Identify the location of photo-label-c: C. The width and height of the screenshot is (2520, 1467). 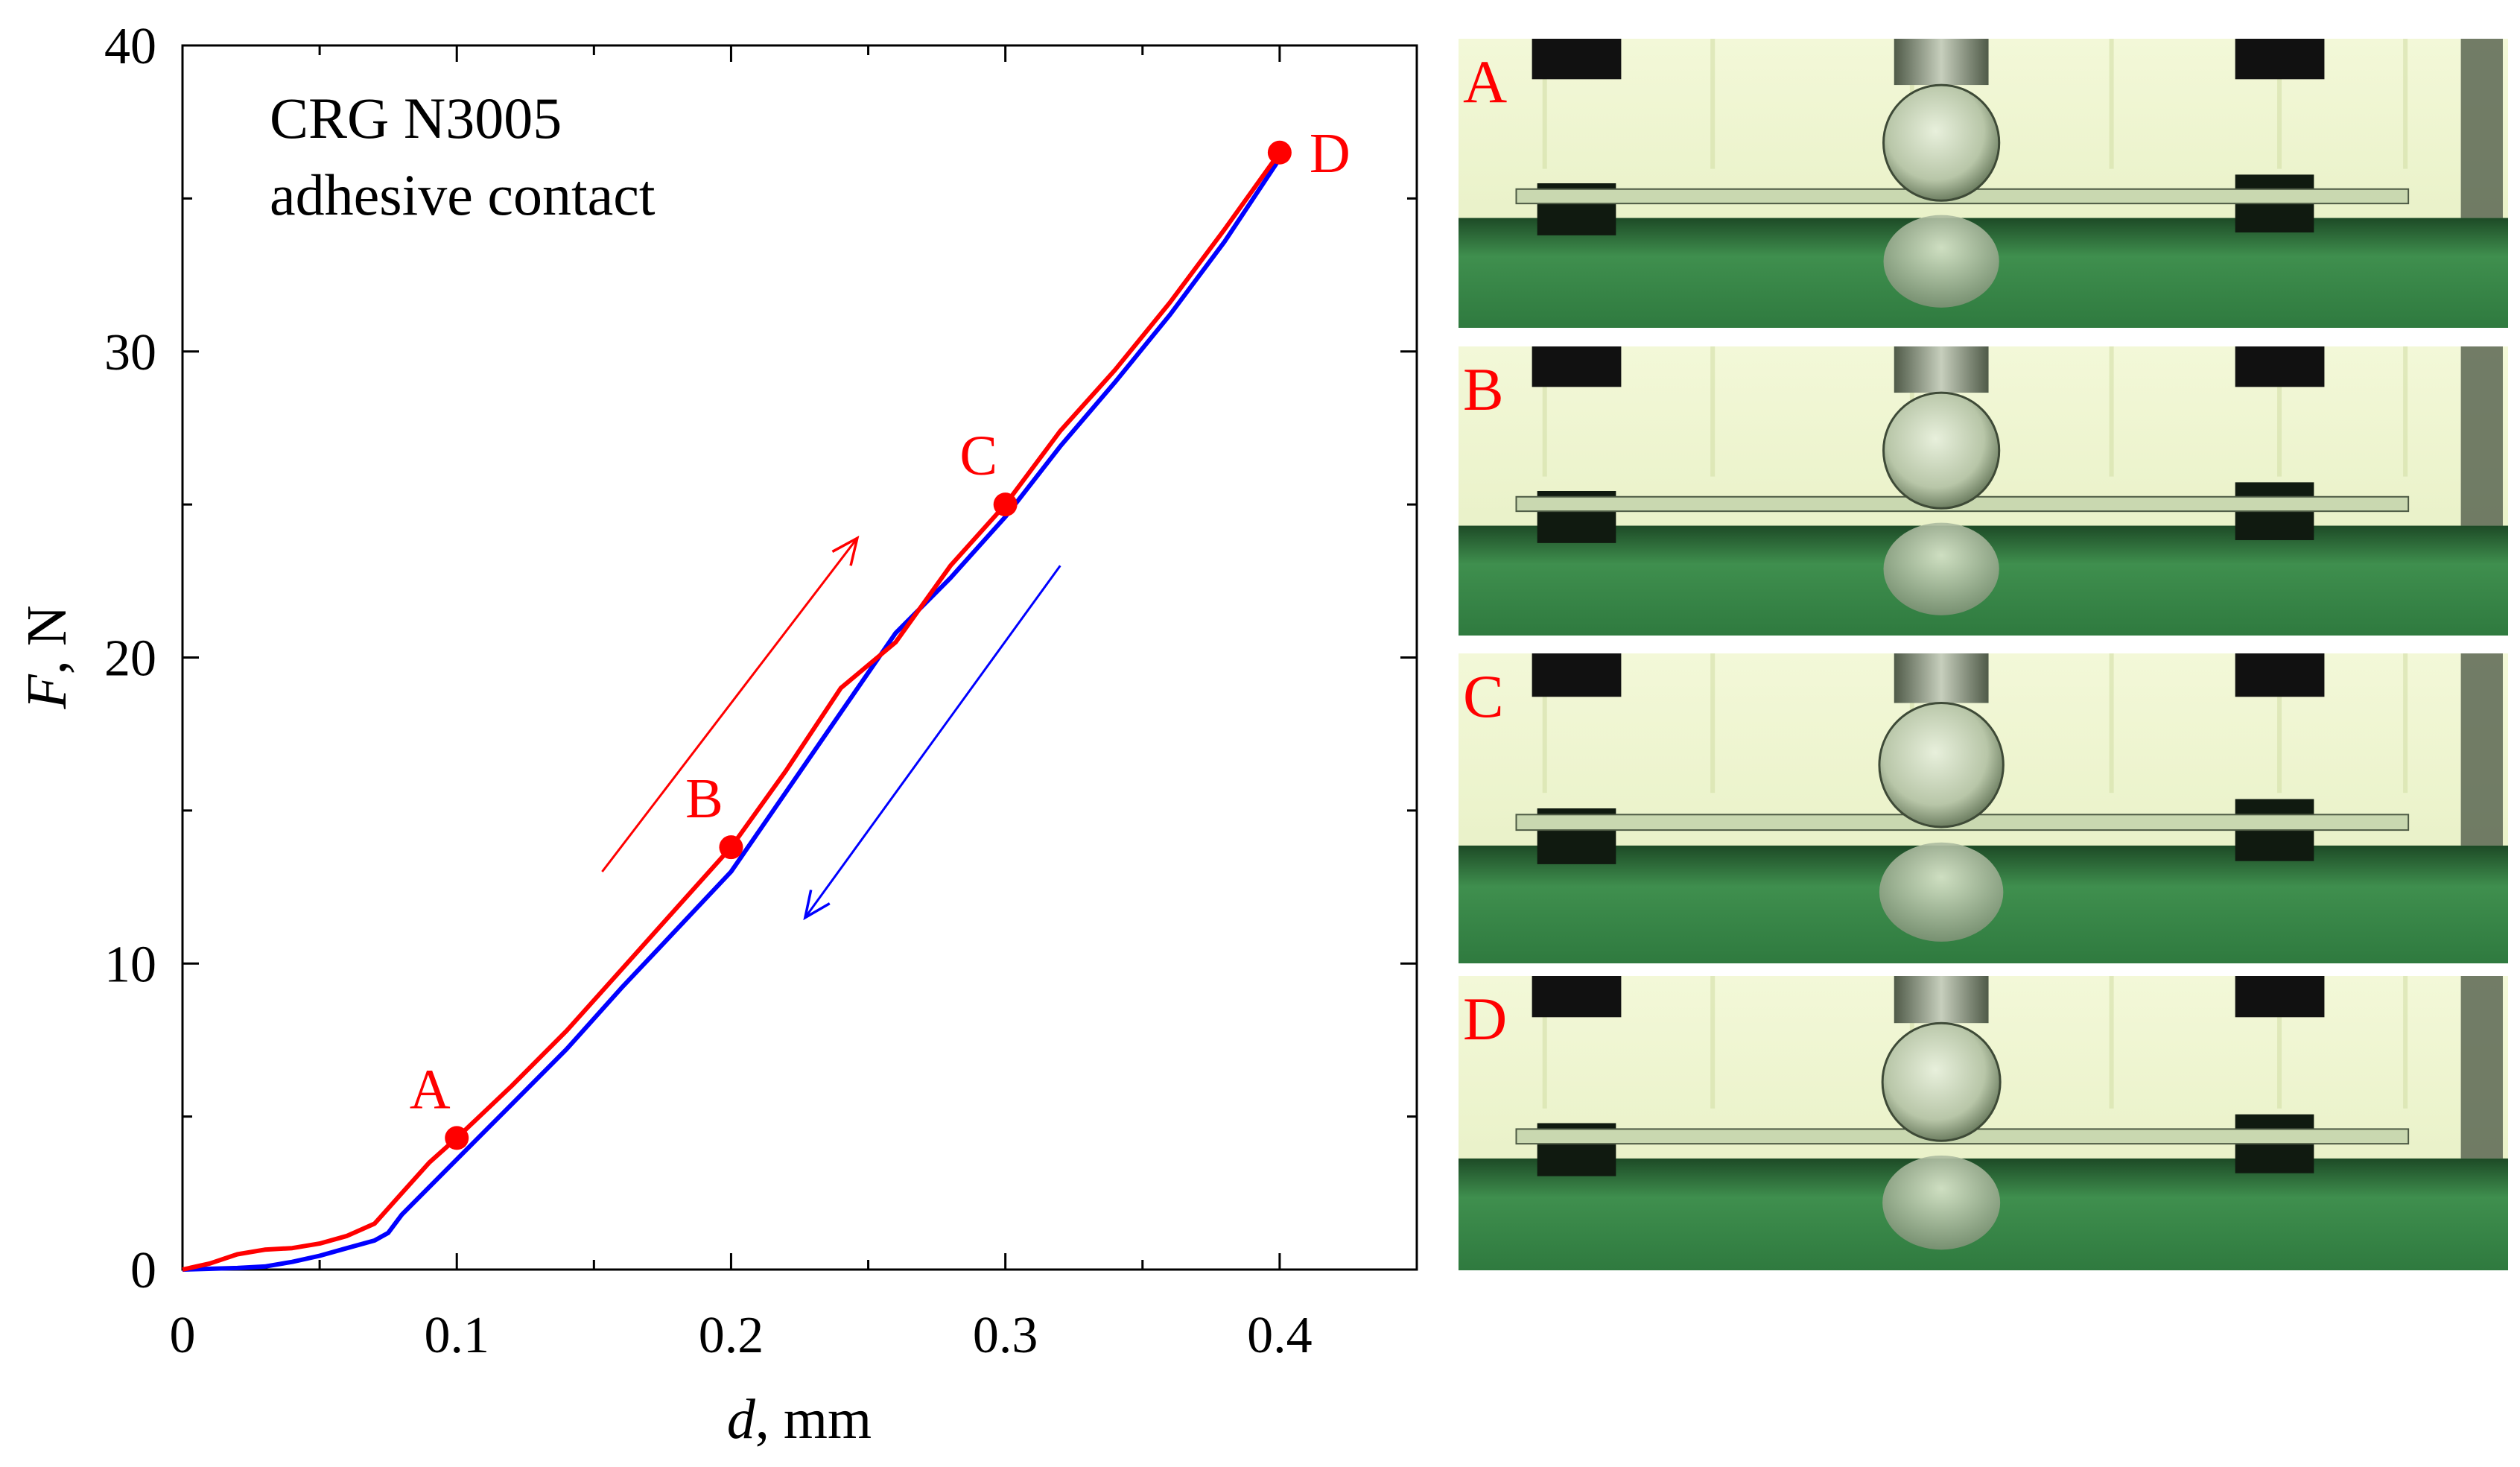
(1483, 696).